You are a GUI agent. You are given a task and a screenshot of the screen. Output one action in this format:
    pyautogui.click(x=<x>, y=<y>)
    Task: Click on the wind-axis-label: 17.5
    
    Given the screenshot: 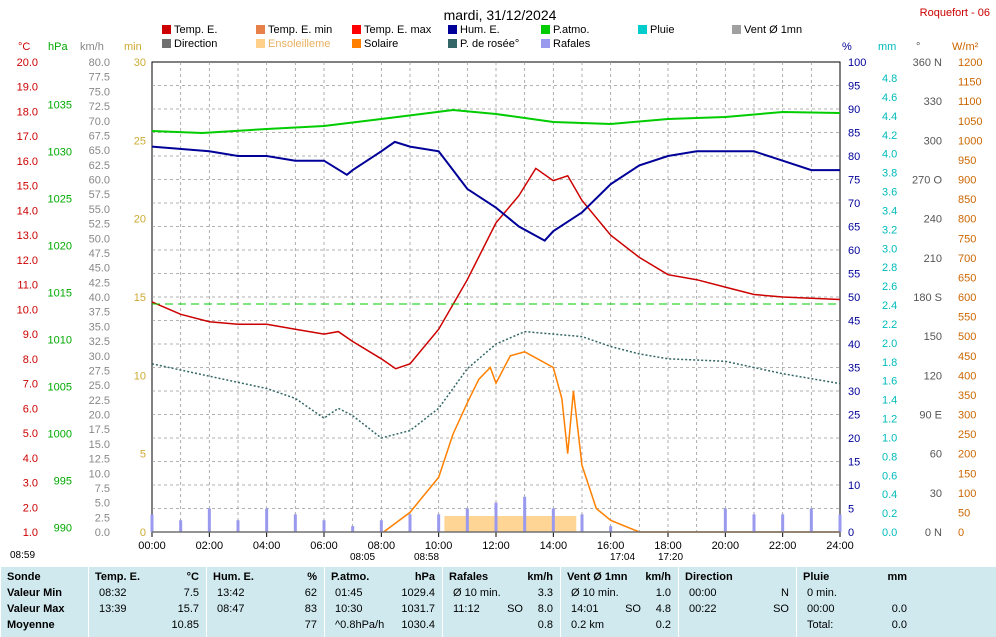 What is the action you would take?
    pyautogui.click(x=99, y=430)
    